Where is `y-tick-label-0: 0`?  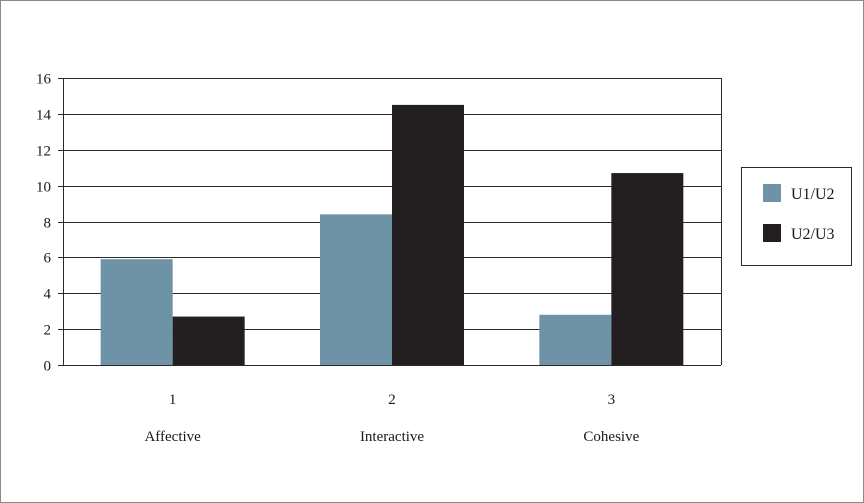 y-tick-label-0: 0 is located at coordinates (48, 367).